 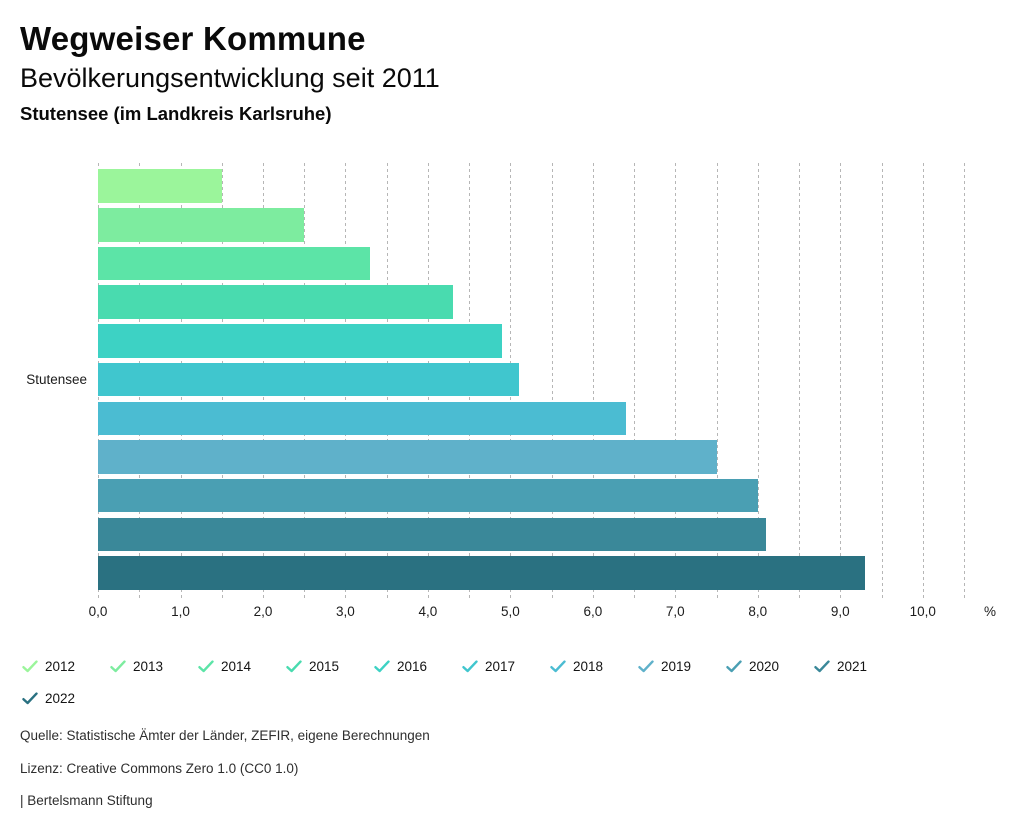 I want to click on x-axis-tick-label: 3,0, so click(x=345, y=611).